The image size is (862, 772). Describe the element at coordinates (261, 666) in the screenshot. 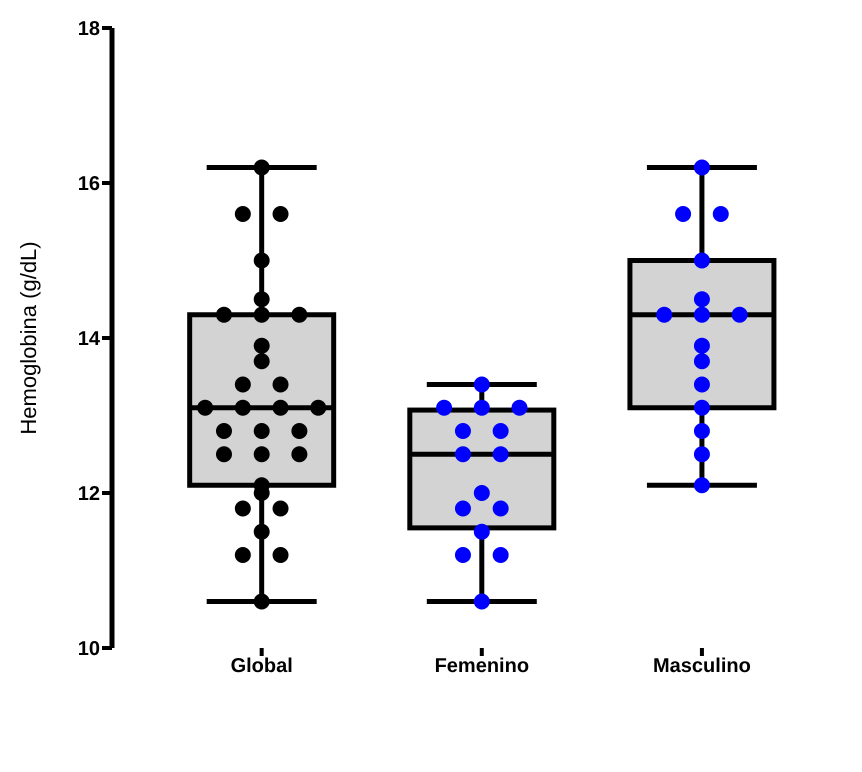

I see `x-tick-label: Global` at that location.